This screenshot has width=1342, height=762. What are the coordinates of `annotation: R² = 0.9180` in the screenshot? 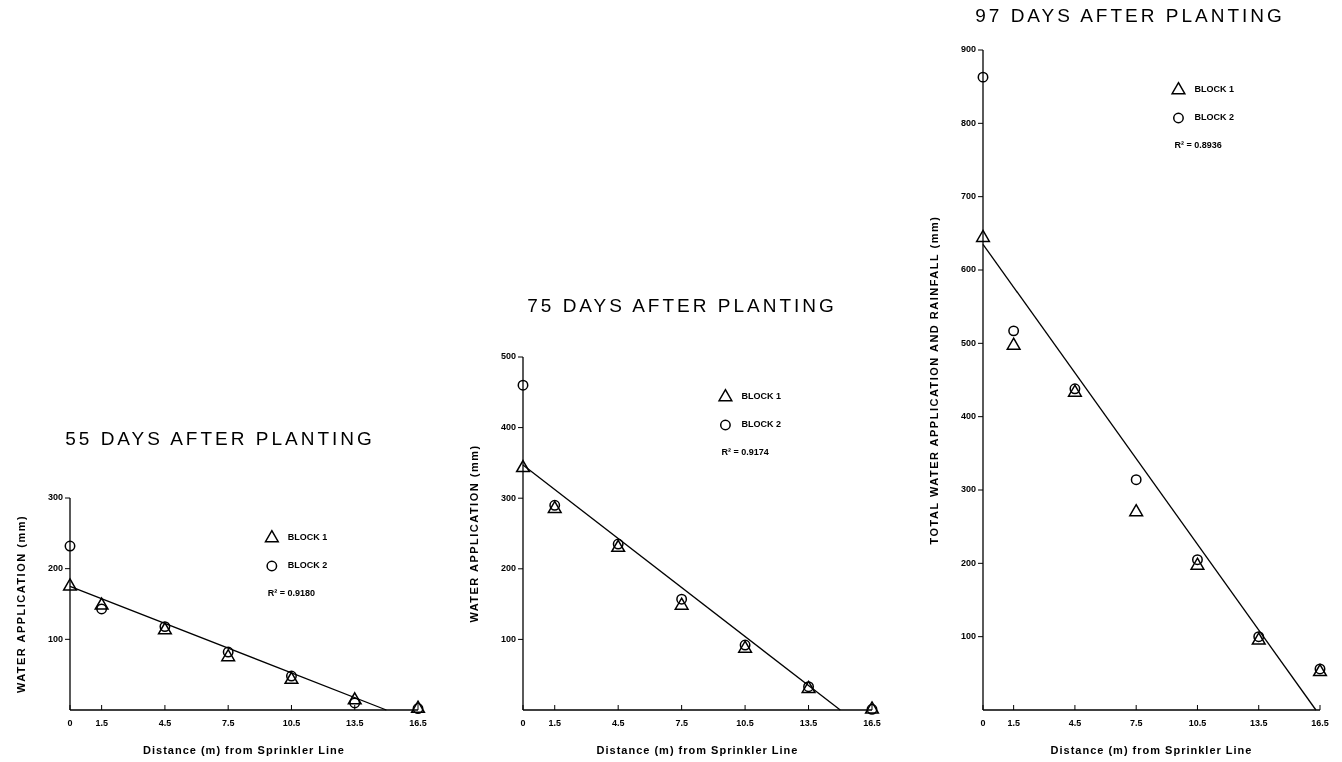 It's located at (291, 593).